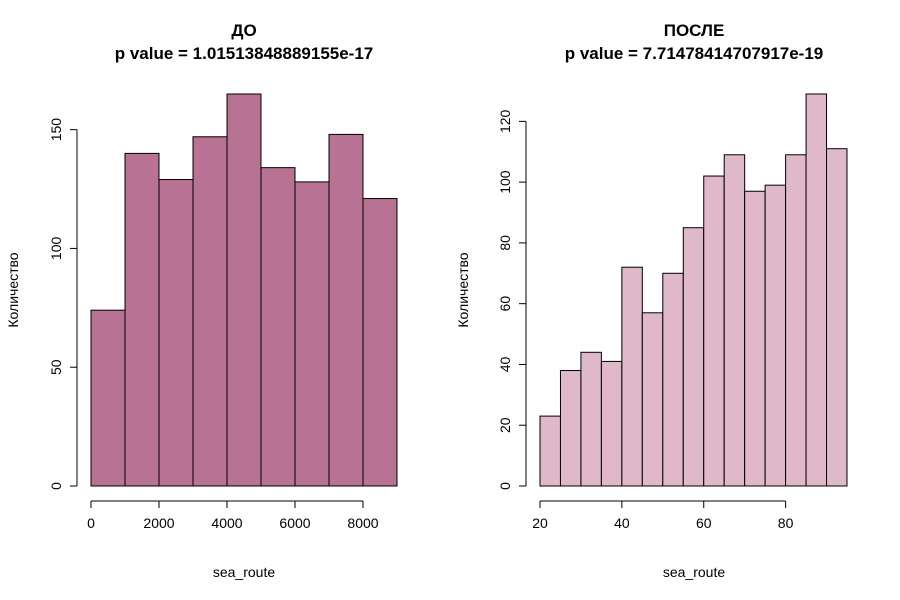 The width and height of the screenshot is (900, 600). I want to click on y-tick-label: 80, so click(505, 243).